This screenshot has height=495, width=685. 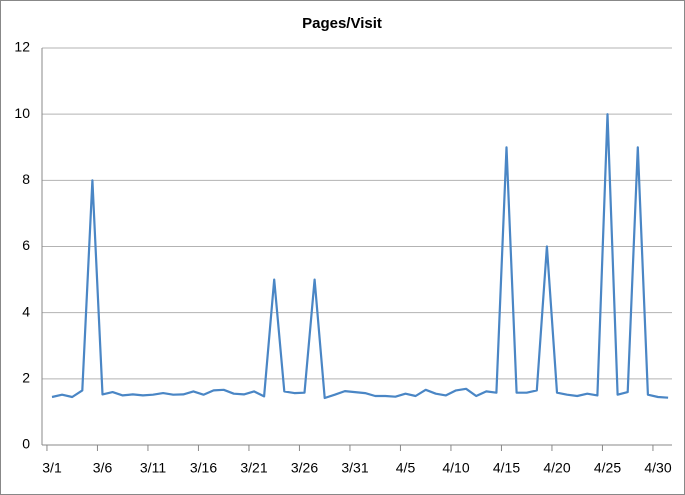 What do you see at coordinates (253, 468) in the screenshot?
I see `x-tick-label: 3/21` at bounding box center [253, 468].